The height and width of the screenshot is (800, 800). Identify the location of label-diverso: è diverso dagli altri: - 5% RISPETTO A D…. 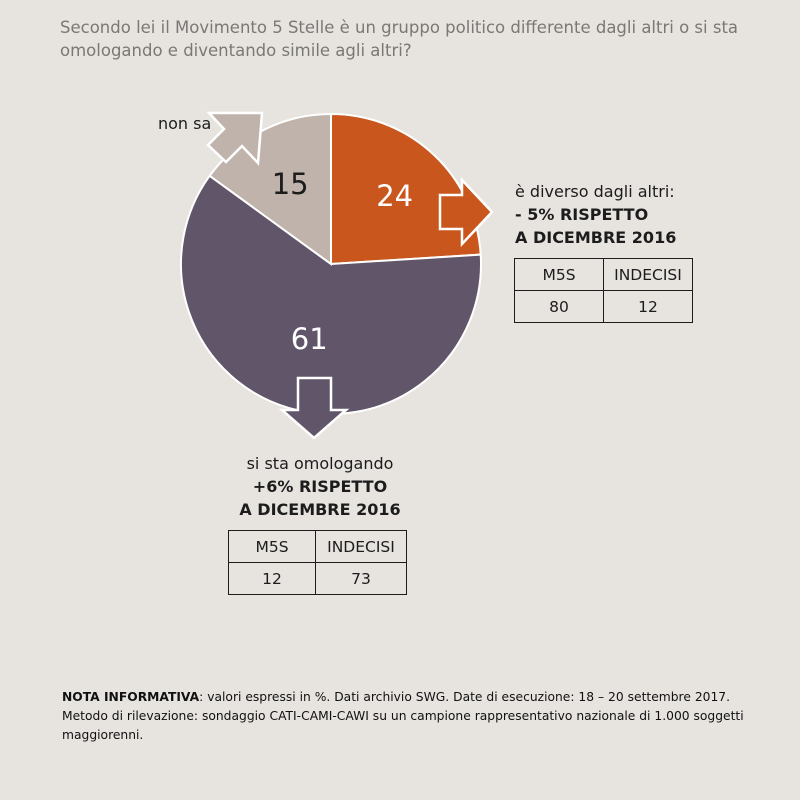
(595, 214).